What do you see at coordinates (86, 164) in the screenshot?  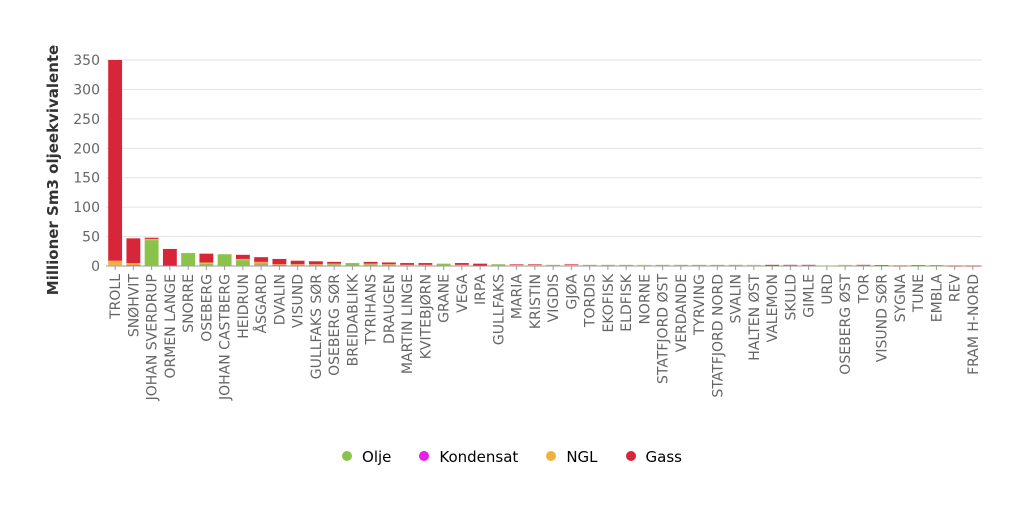 I see `y-axis: 0 50 100 150 200 250 300 350` at bounding box center [86, 164].